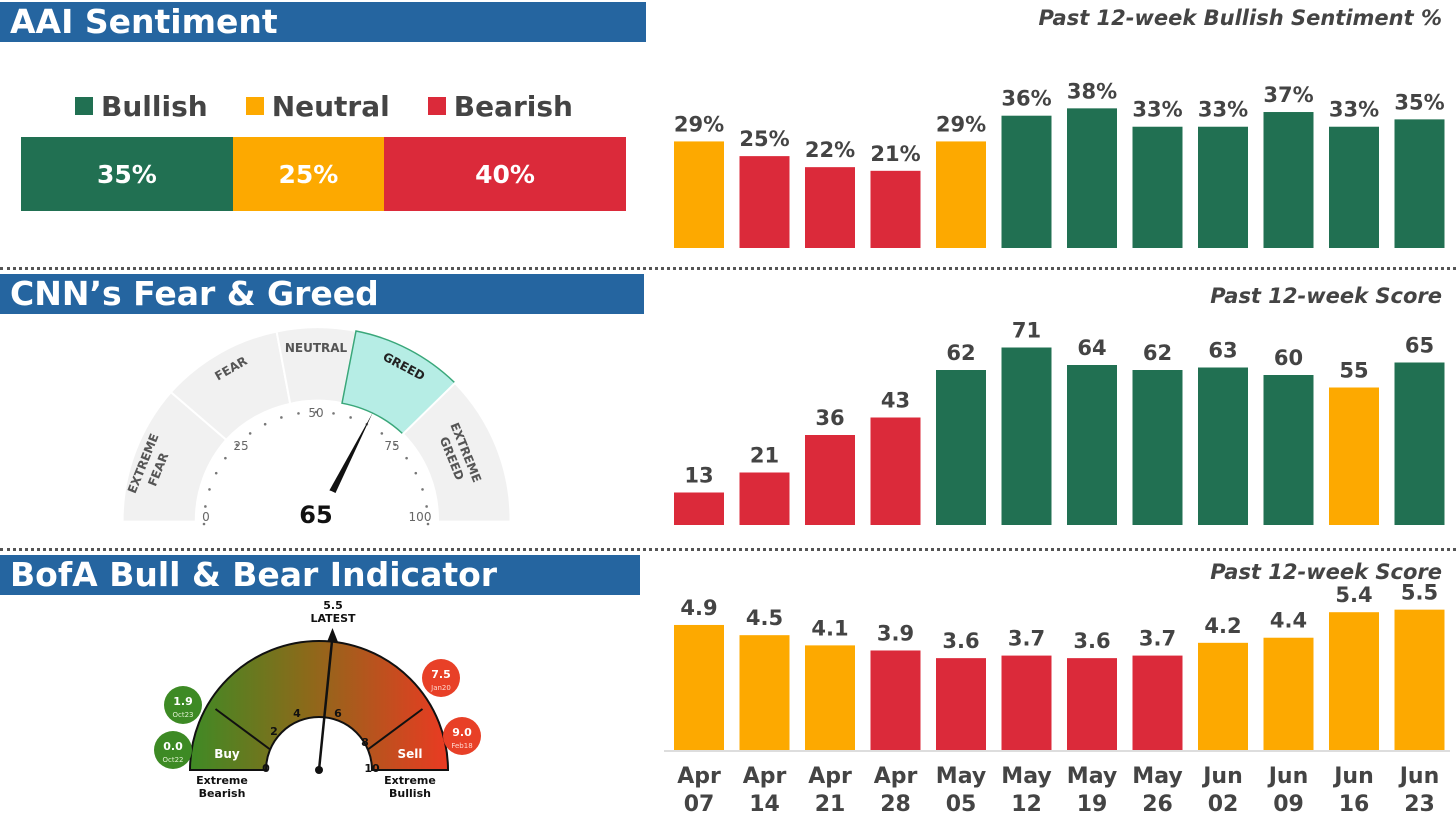  I want to click on sell-zone-divider, so click(395, 729).